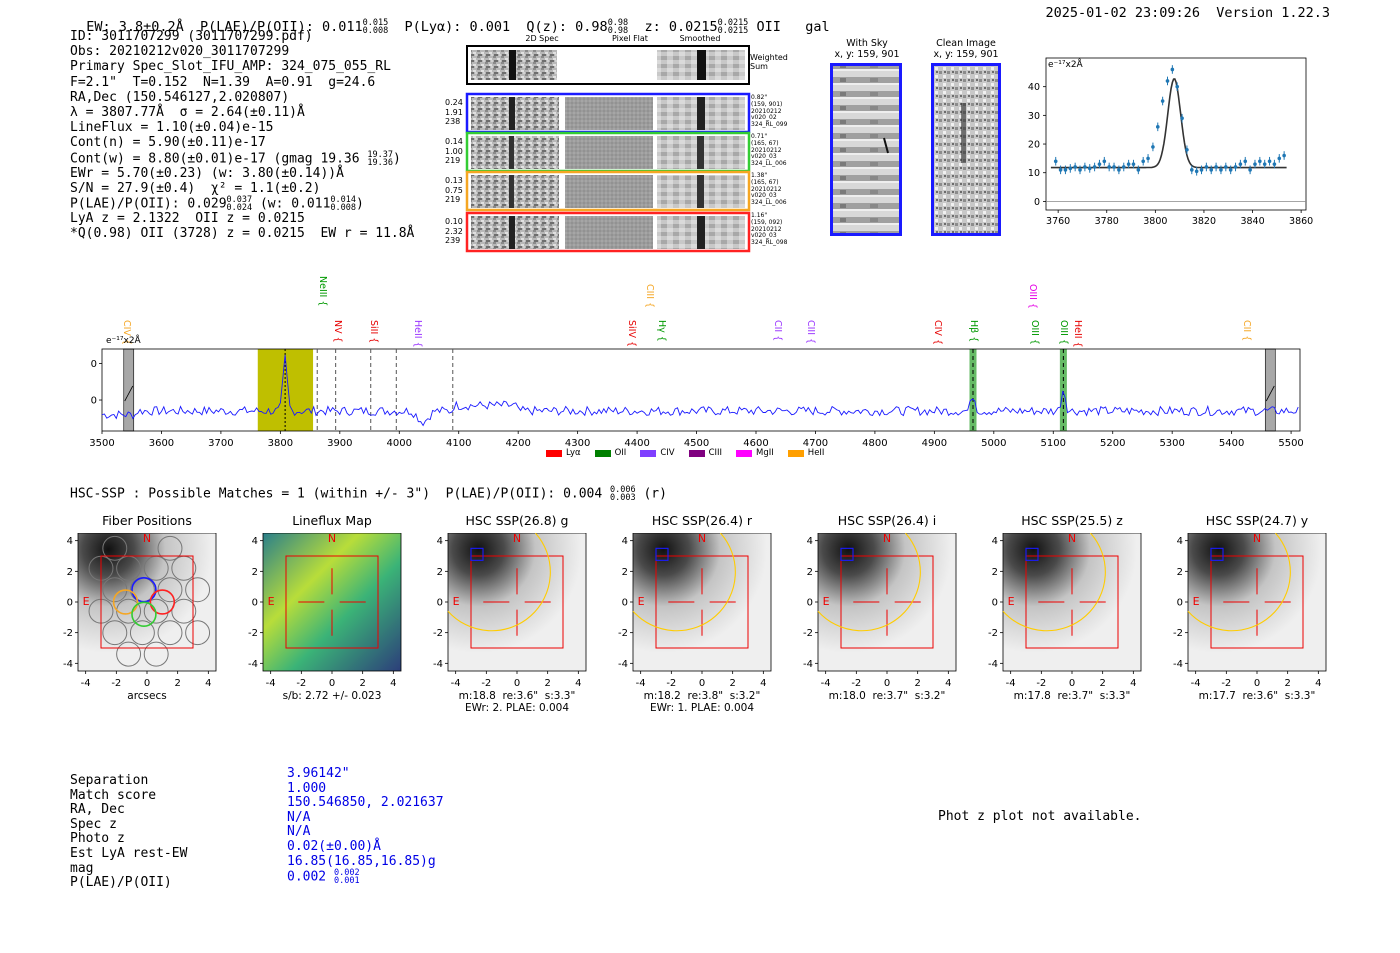 The width and height of the screenshot is (1400, 953). I want to click on line-fit-plot: 0 10 20 30 40 3760 3780 3800 3820 3840 3860, so click(1170, 142).